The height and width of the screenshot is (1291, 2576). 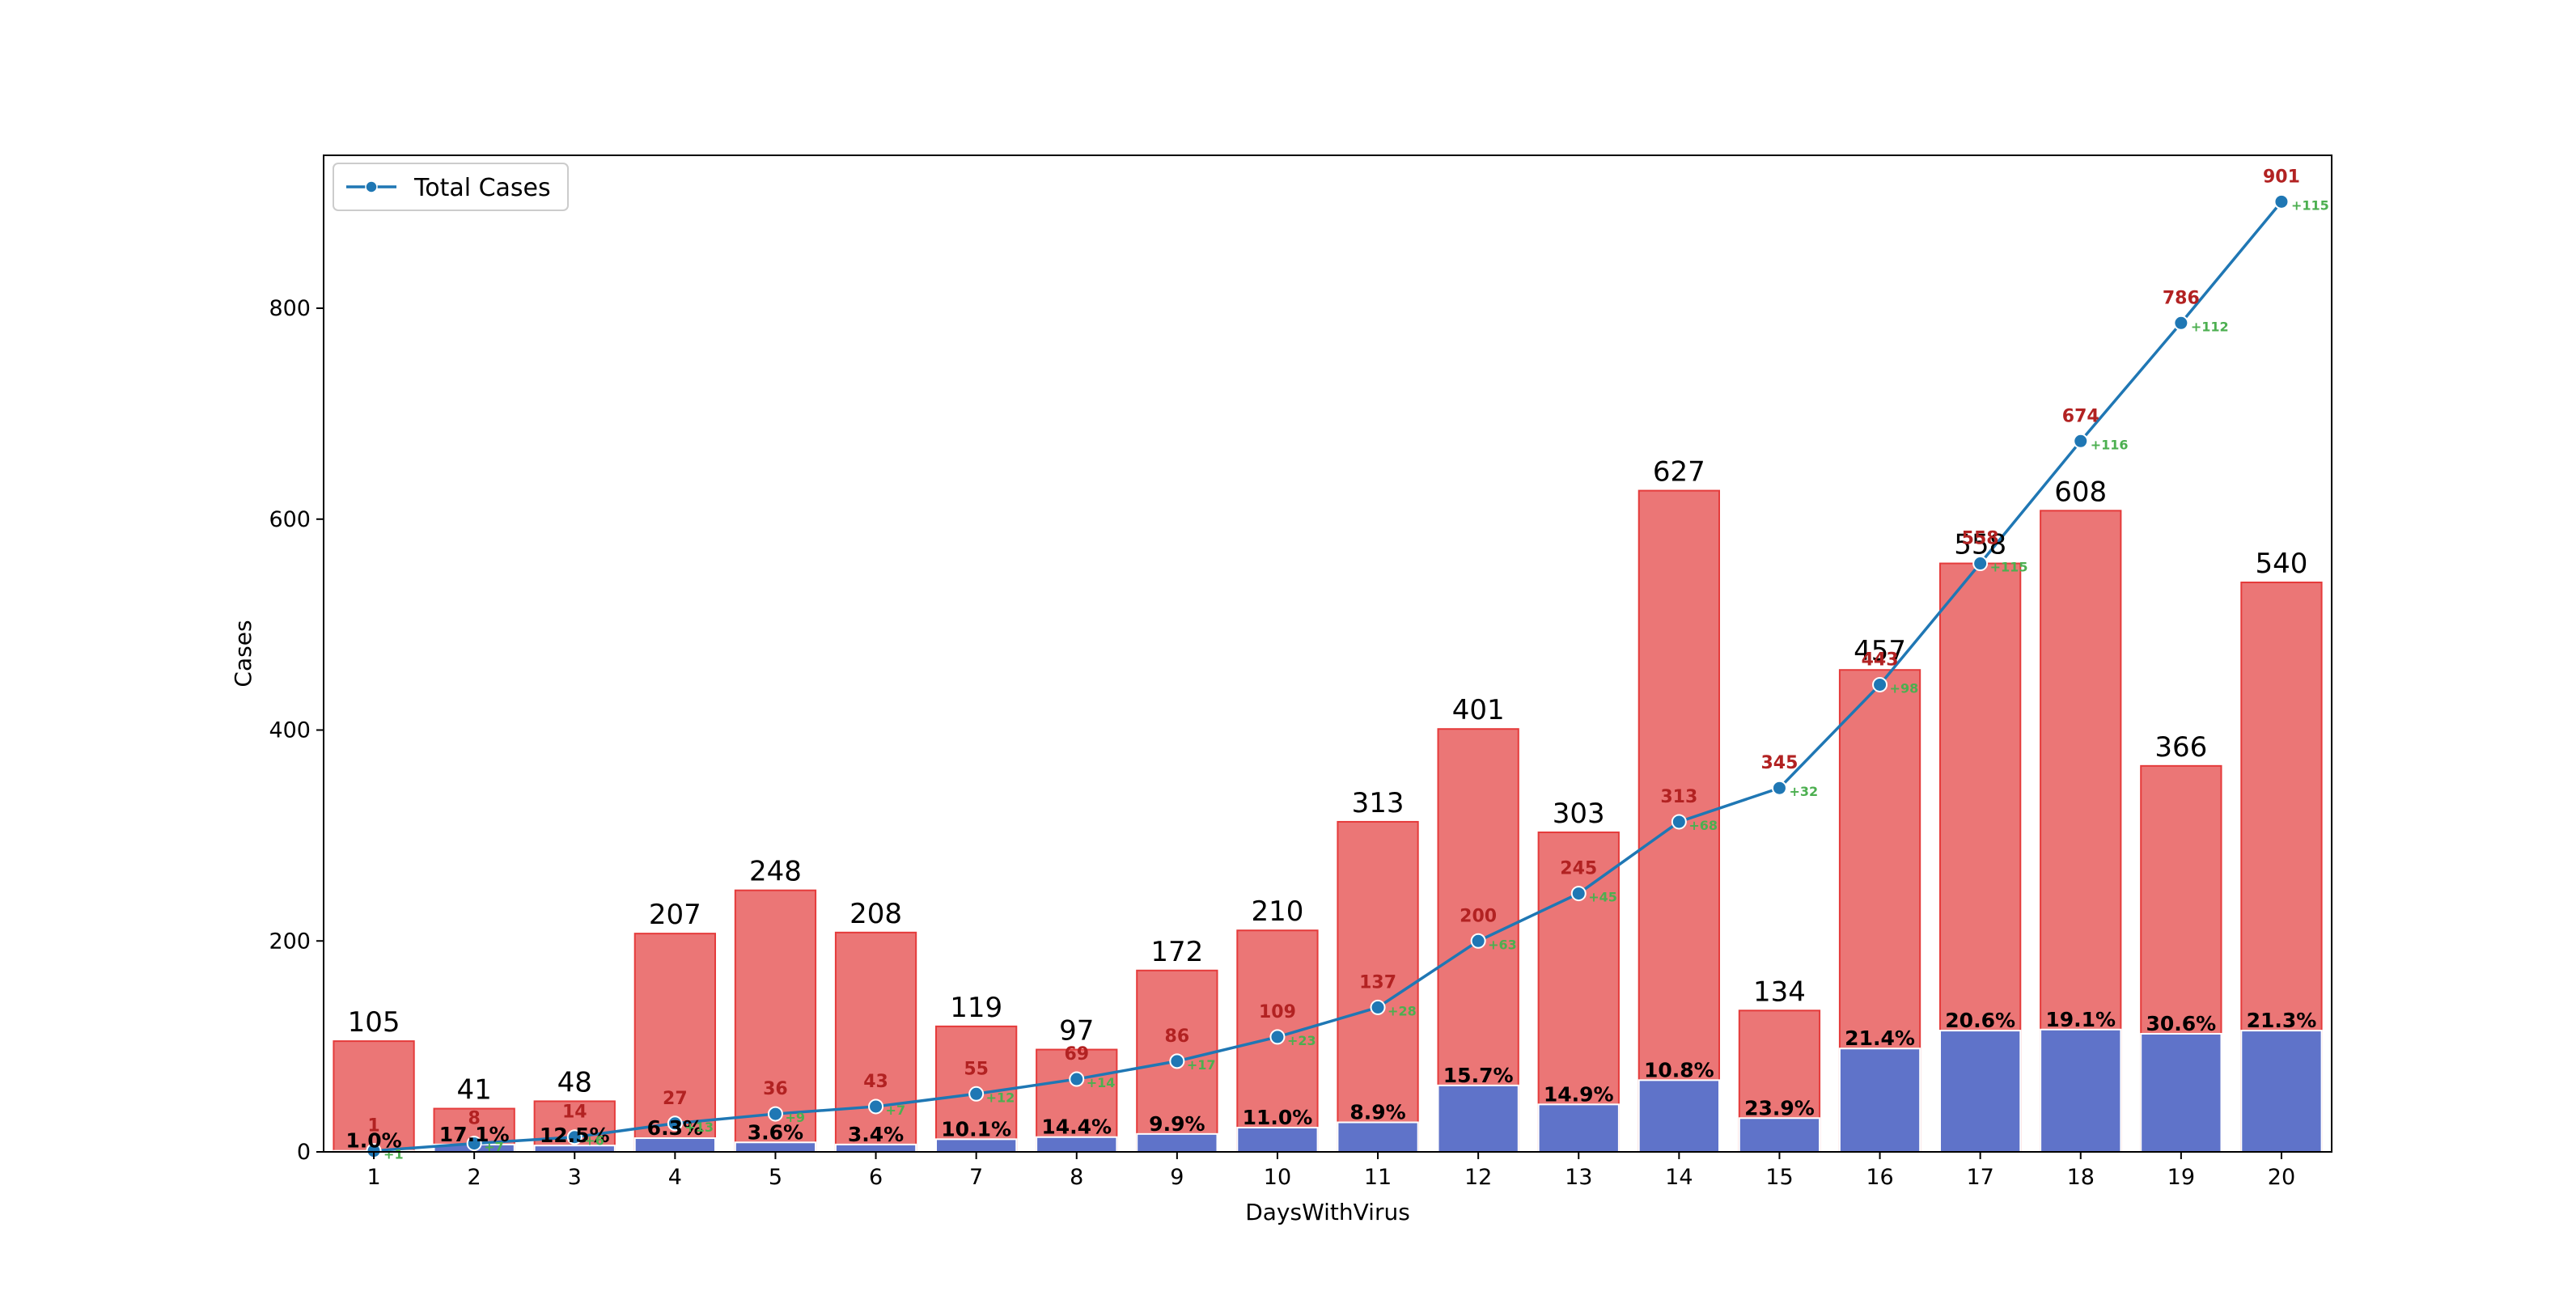 I want to click on x-tick-label: 12, so click(x=1478, y=1177).